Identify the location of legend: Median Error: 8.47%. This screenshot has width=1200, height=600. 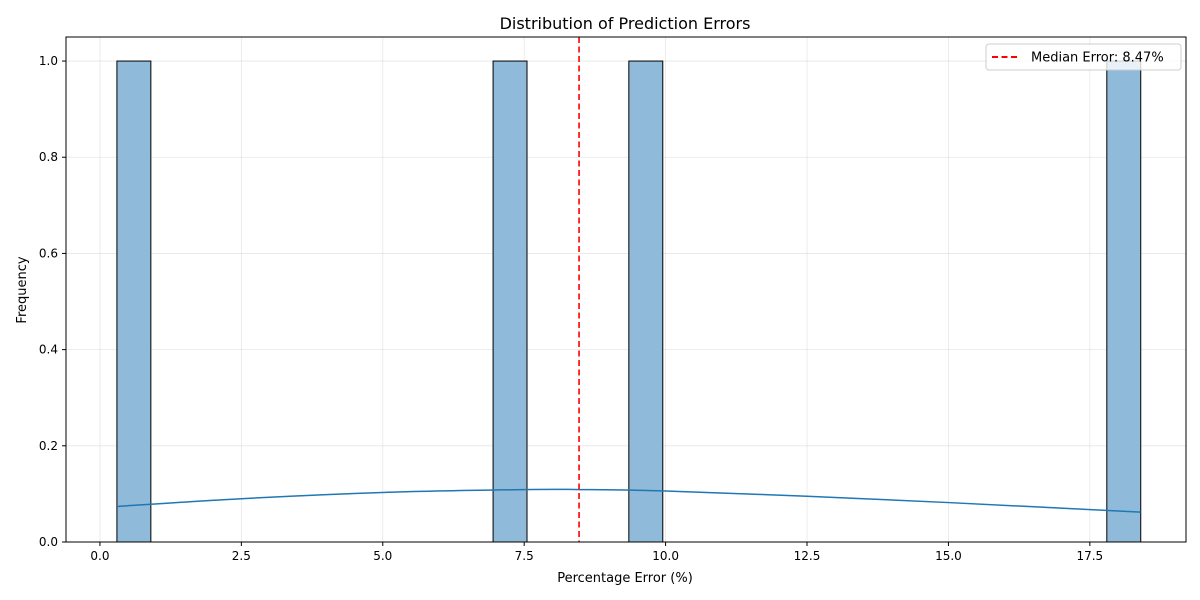
(1083, 57).